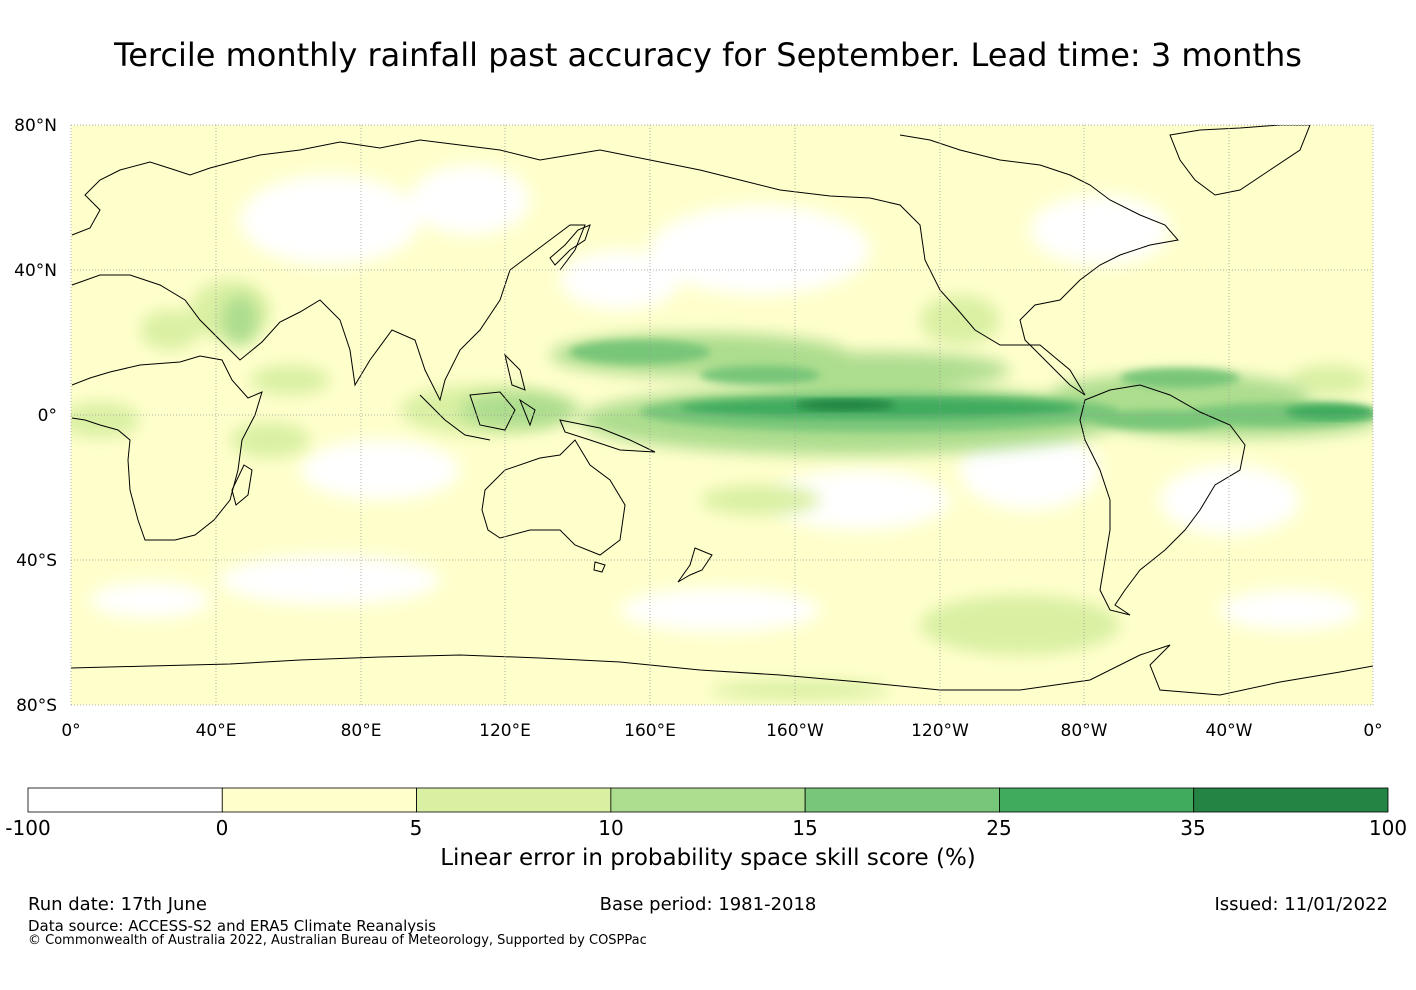 Image resolution: width=1416 pixels, height=990 pixels. I want to click on greenland-coast, so click(1240, 160).